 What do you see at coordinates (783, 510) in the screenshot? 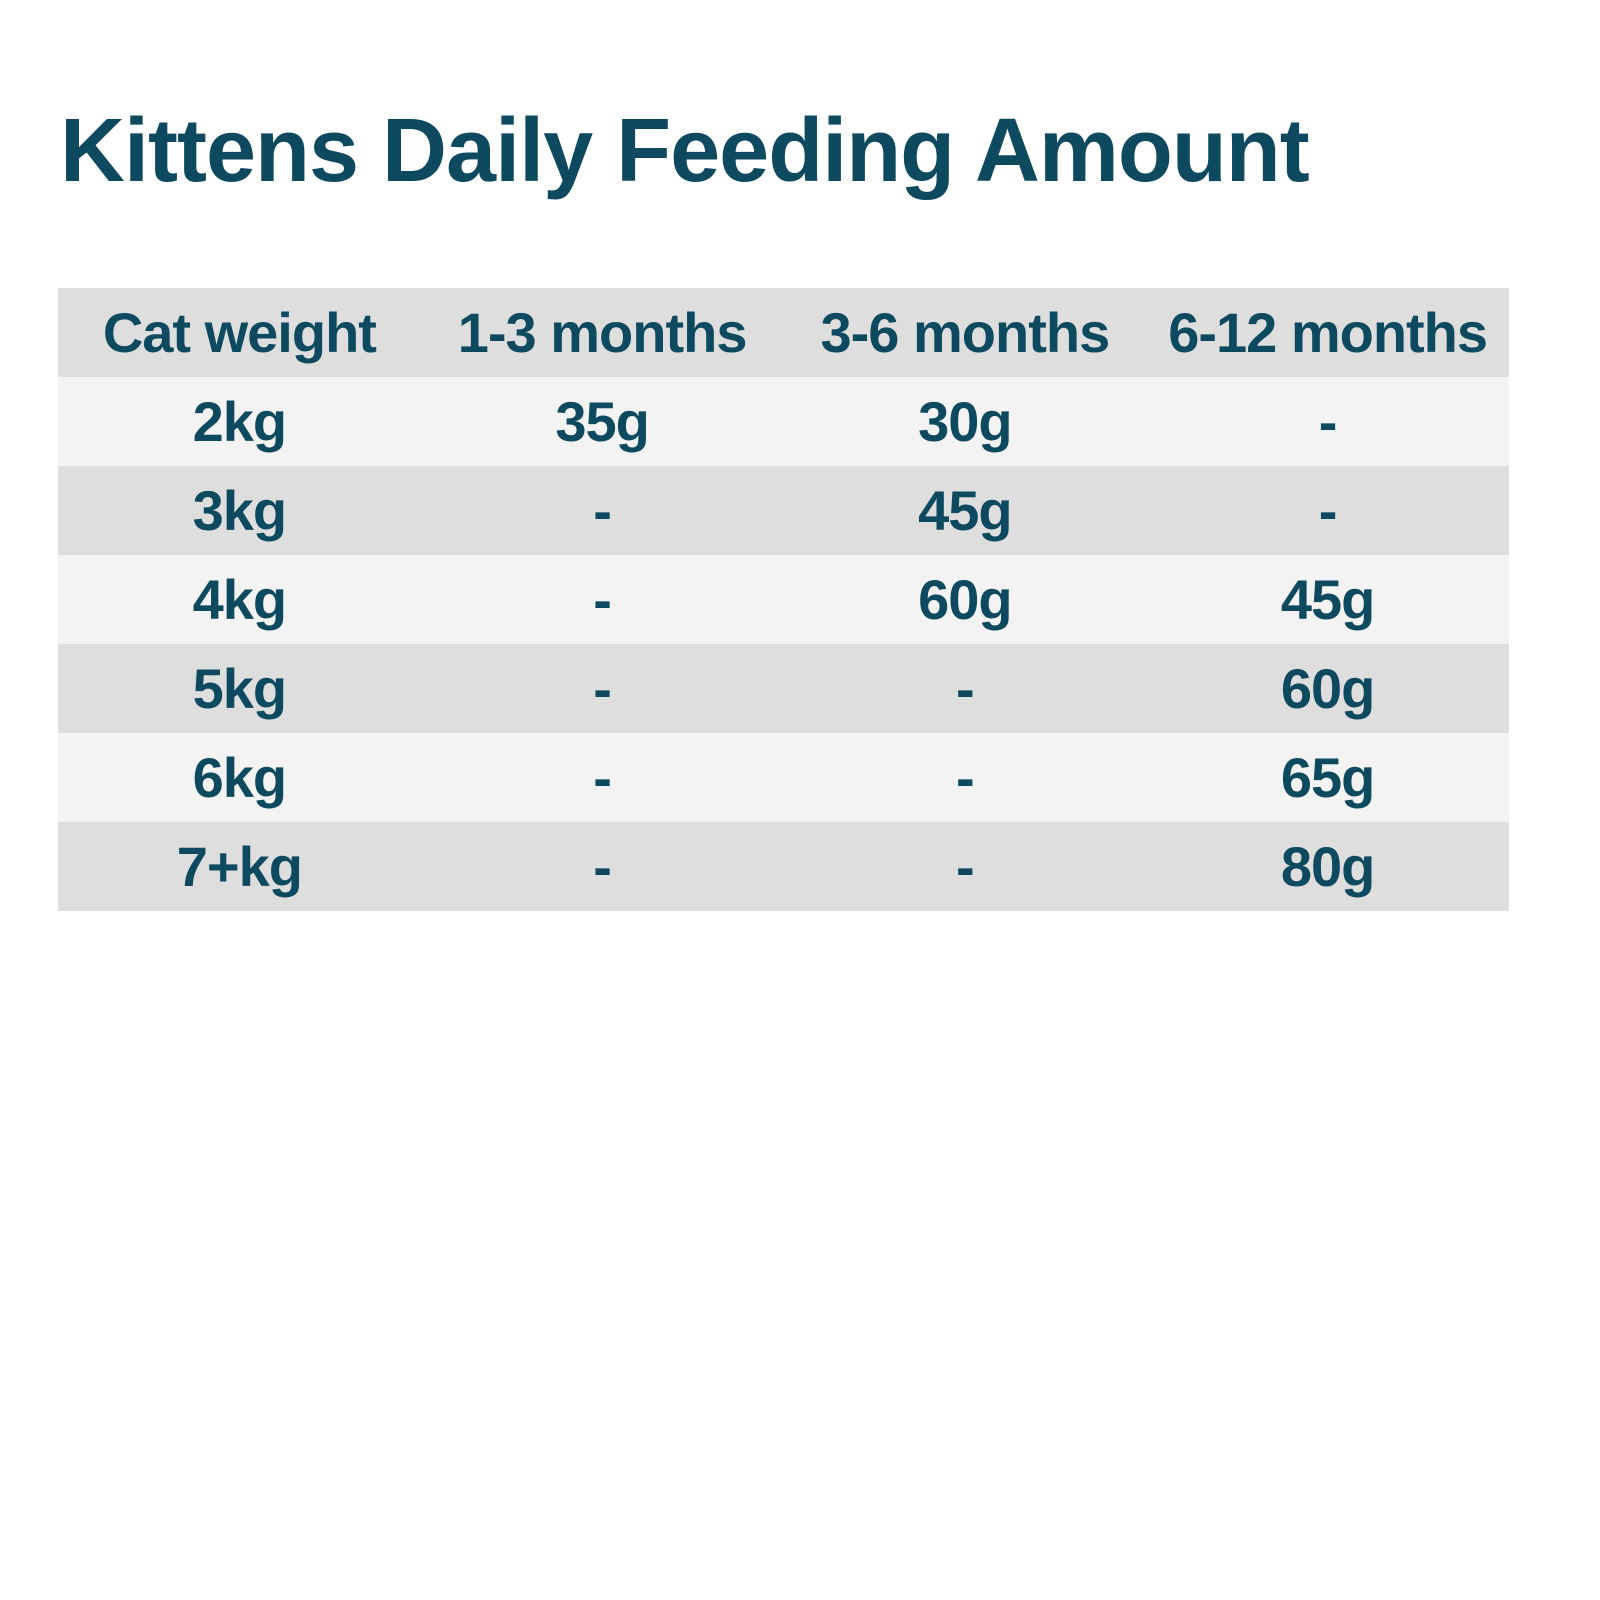
I see `table-row: 3kg - 45g -` at bounding box center [783, 510].